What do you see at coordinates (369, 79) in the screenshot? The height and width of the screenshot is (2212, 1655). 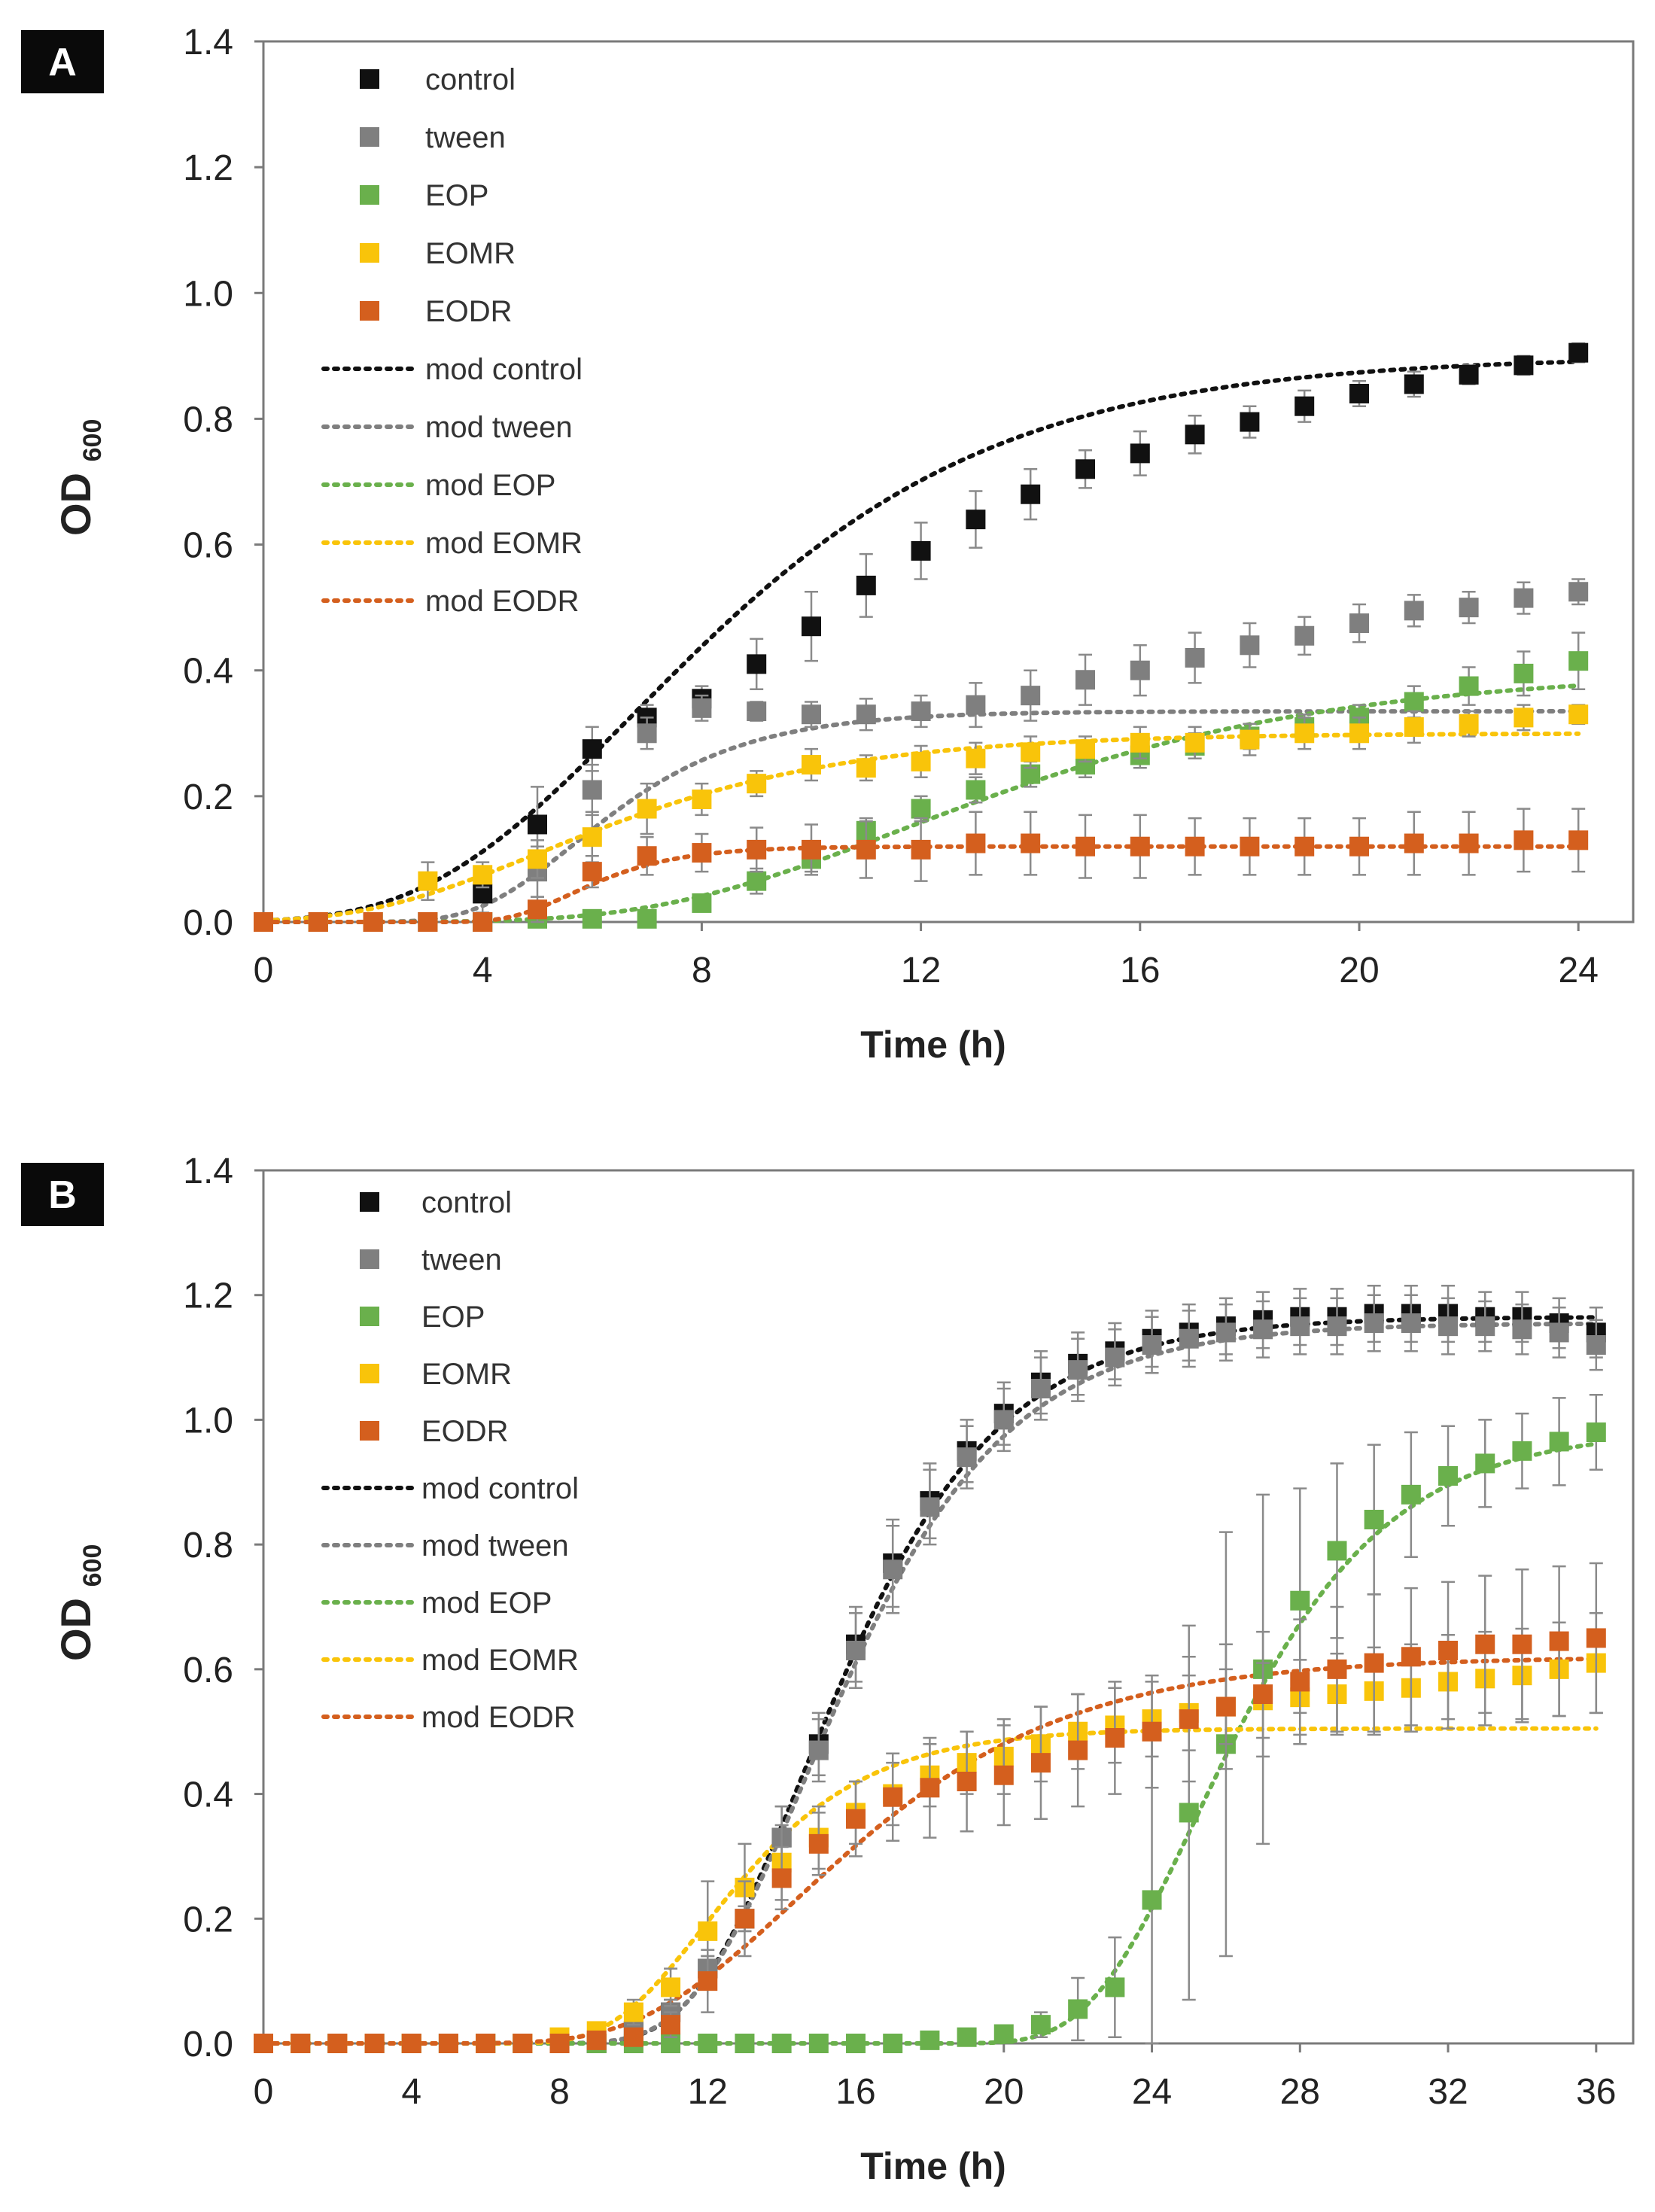 I see `legend-marker-control` at bounding box center [369, 79].